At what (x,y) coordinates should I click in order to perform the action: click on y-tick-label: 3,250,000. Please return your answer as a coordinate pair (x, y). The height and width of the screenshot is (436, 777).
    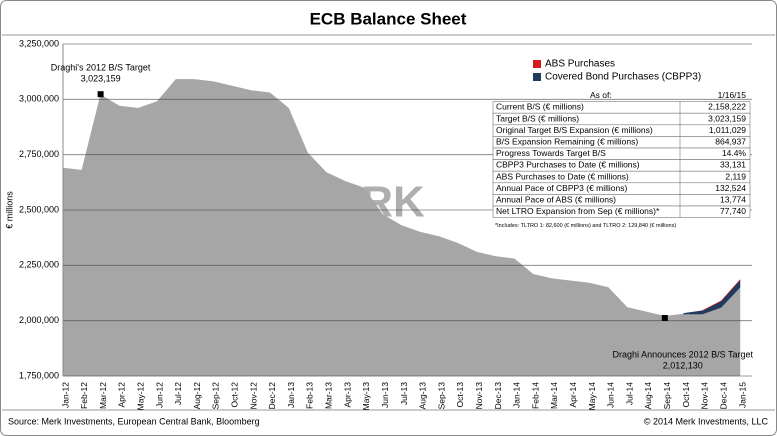
    Looking at the image, I should click on (39, 43).